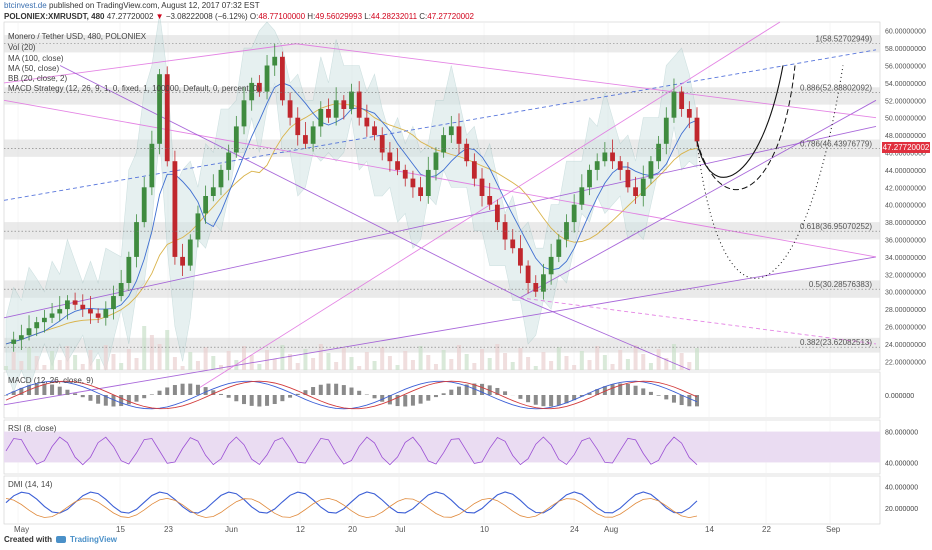  What do you see at coordinates (36, 58) in the screenshot?
I see `indicator-label: MA (100, close)` at bounding box center [36, 58].